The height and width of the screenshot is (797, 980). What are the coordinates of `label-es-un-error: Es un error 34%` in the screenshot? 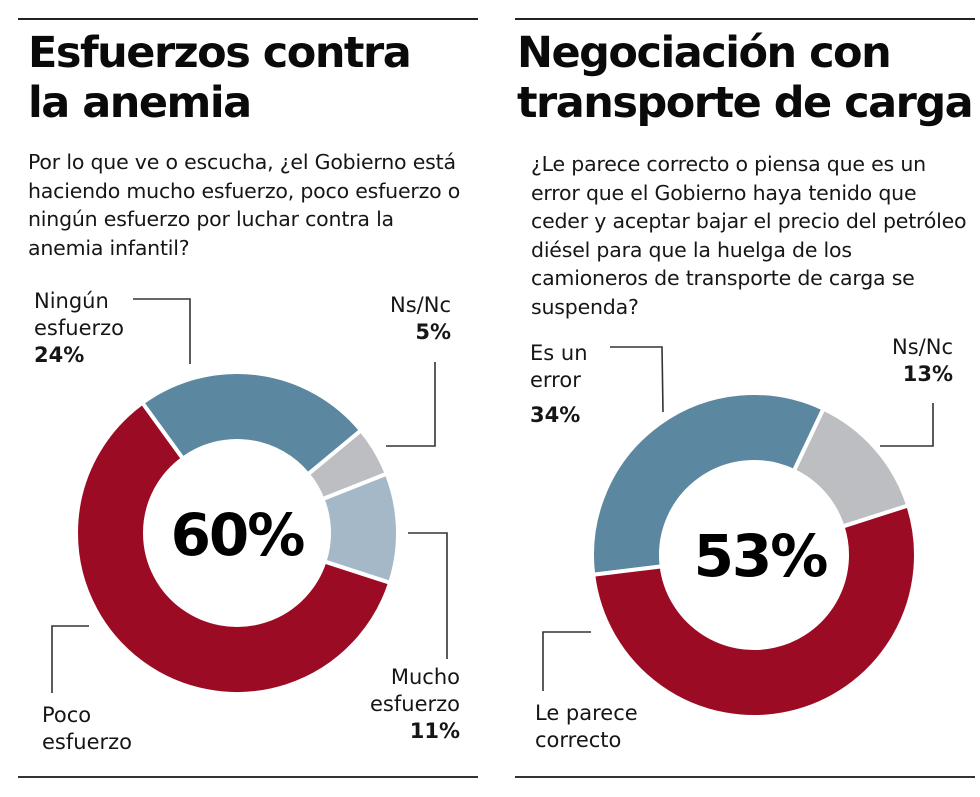 It's located at (559, 384).